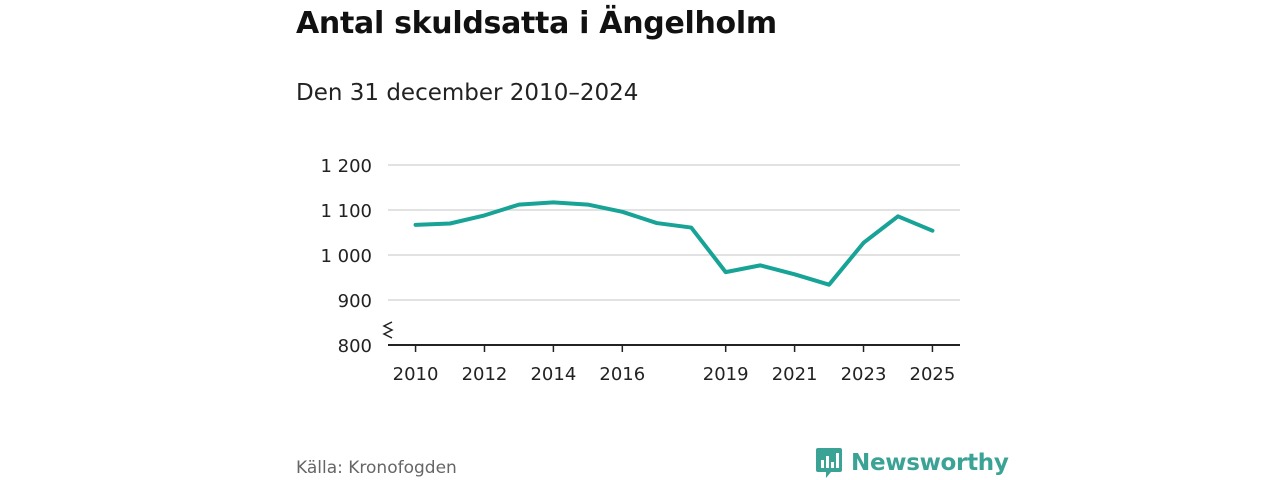  Describe the element at coordinates (355, 301) in the screenshot. I see `y-tick-label: 900` at that location.